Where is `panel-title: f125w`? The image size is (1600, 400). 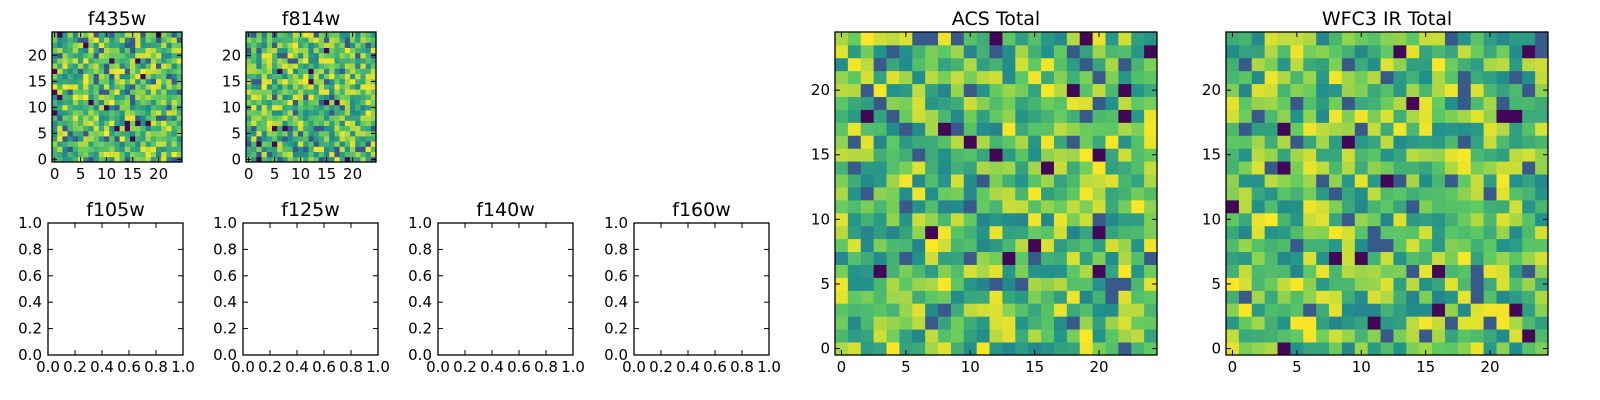 panel-title: f125w is located at coordinates (310, 210).